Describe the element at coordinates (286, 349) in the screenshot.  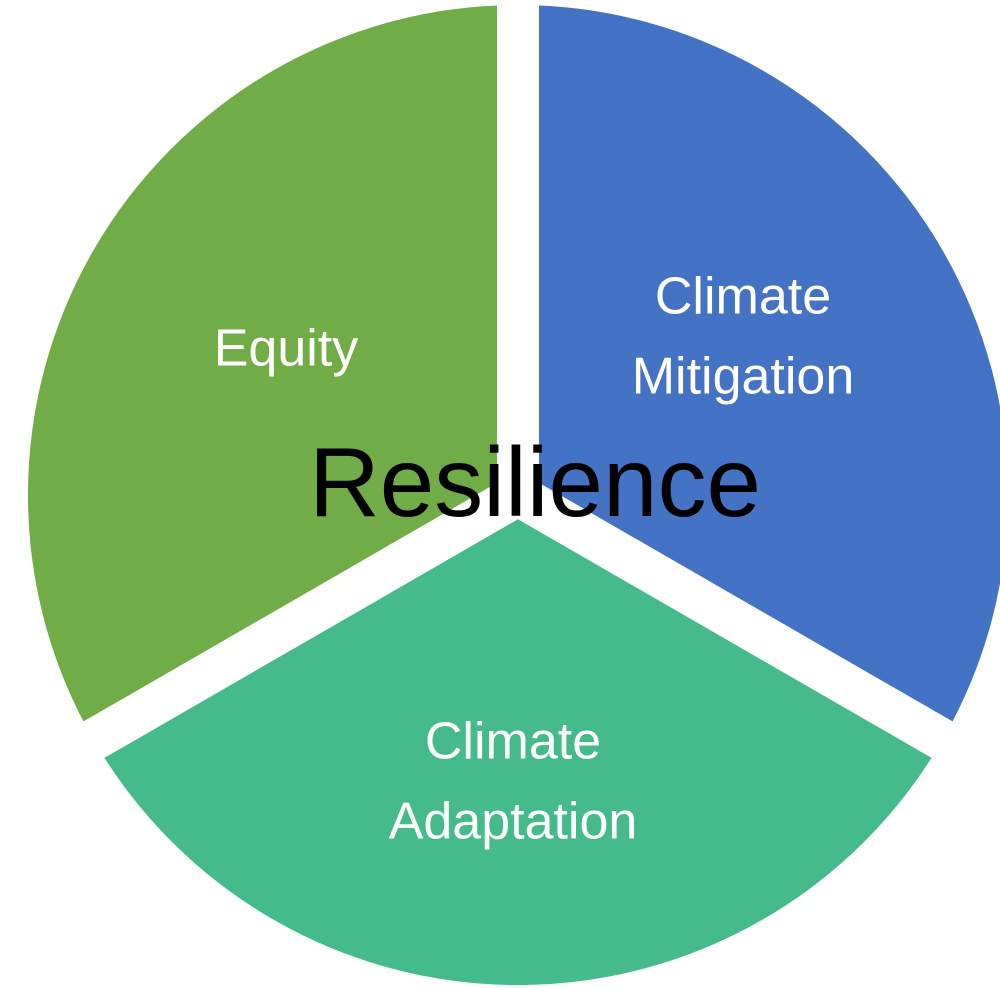
I see `segment-label: Equity` at that location.